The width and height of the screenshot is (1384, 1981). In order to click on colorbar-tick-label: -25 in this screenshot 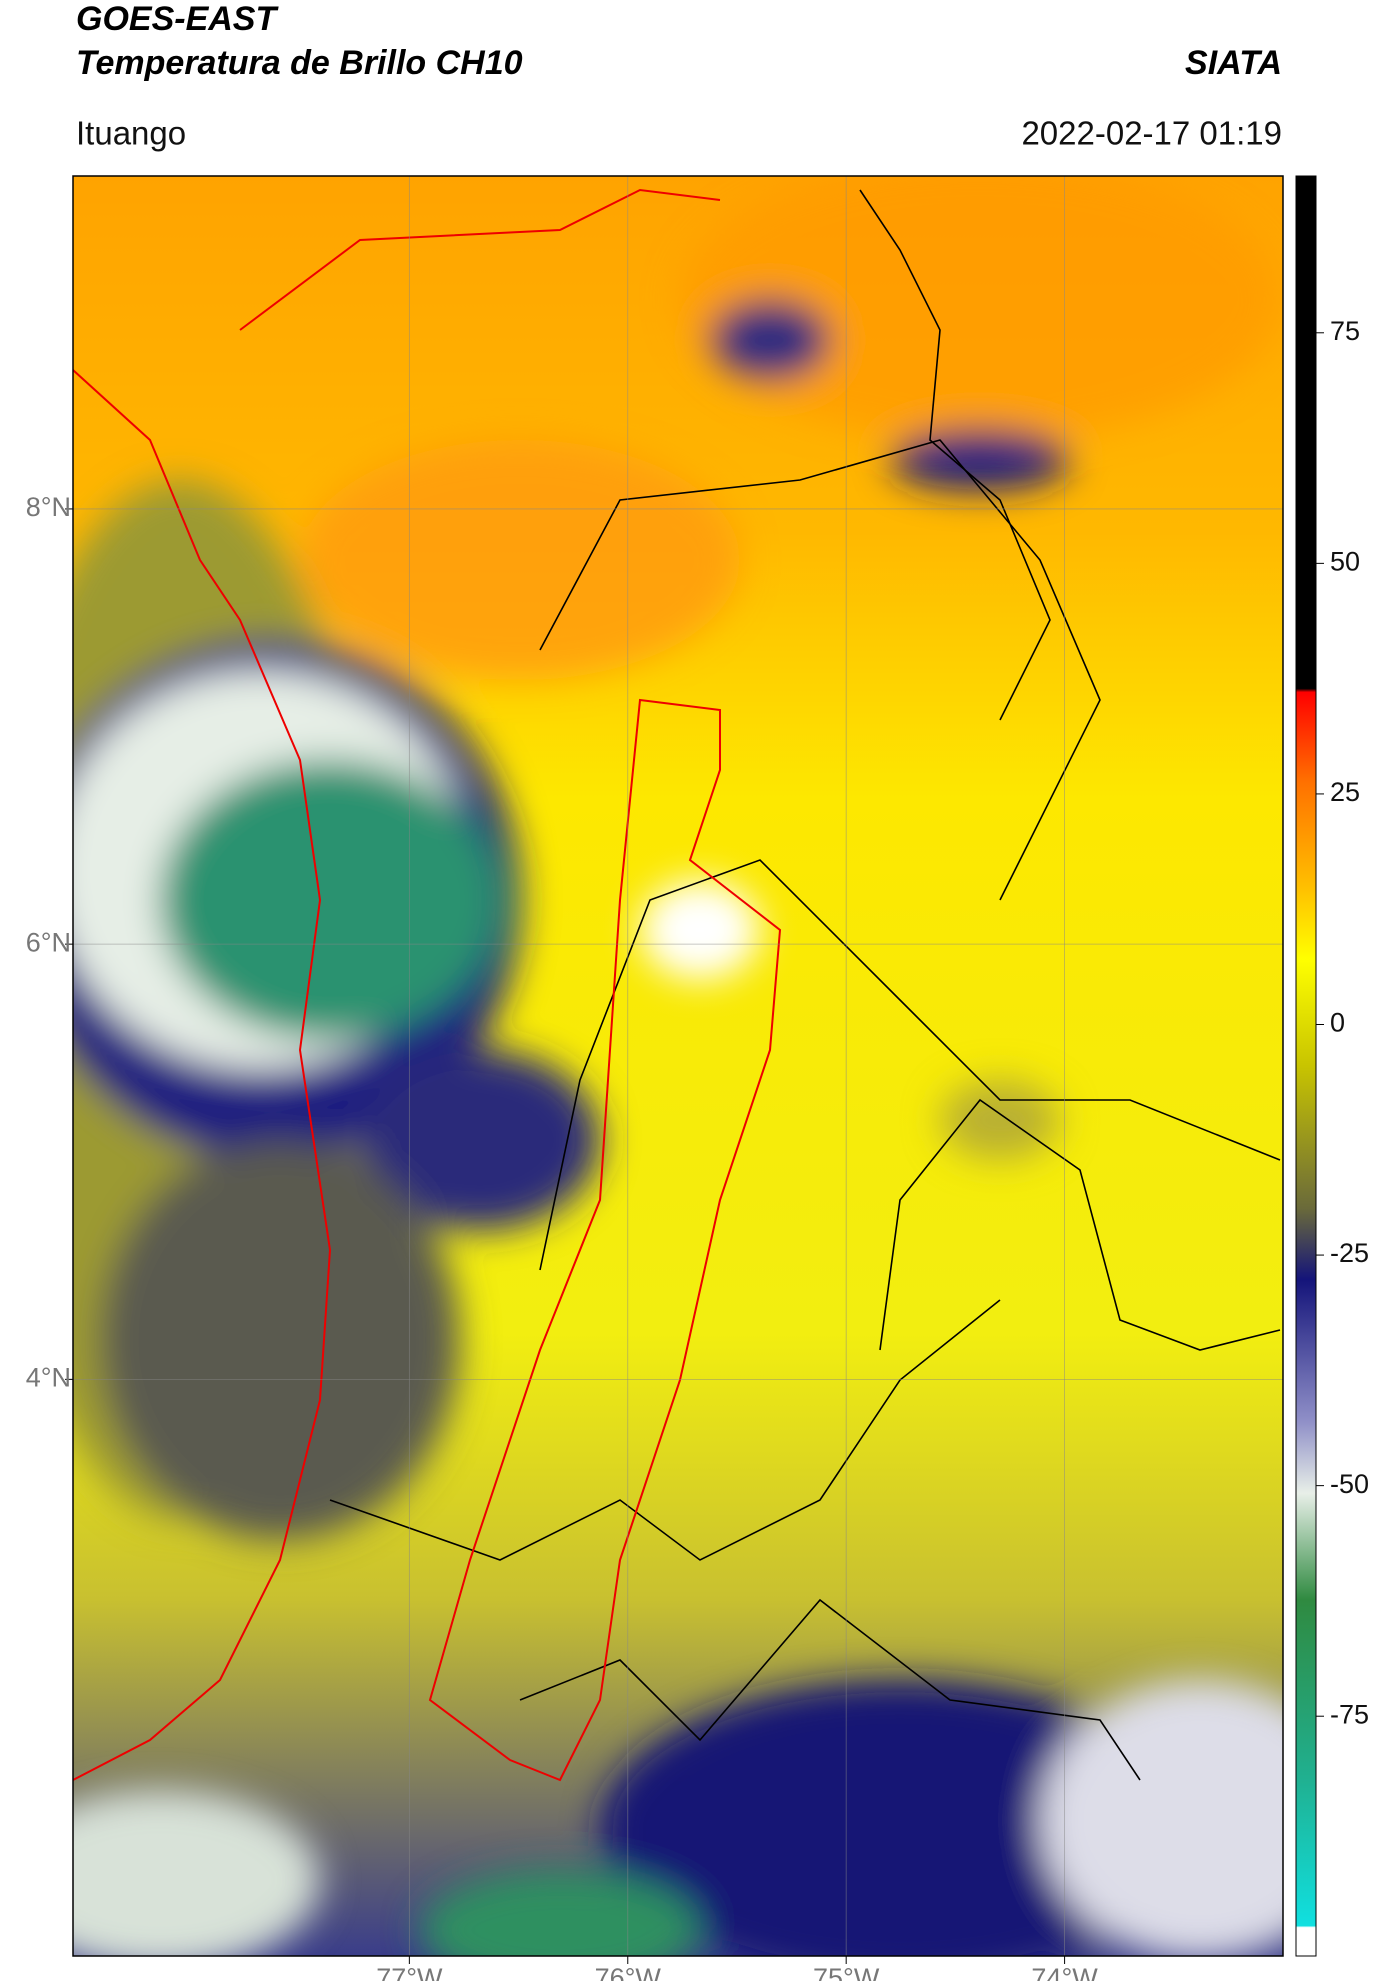, I will do `click(1349, 1253)`.